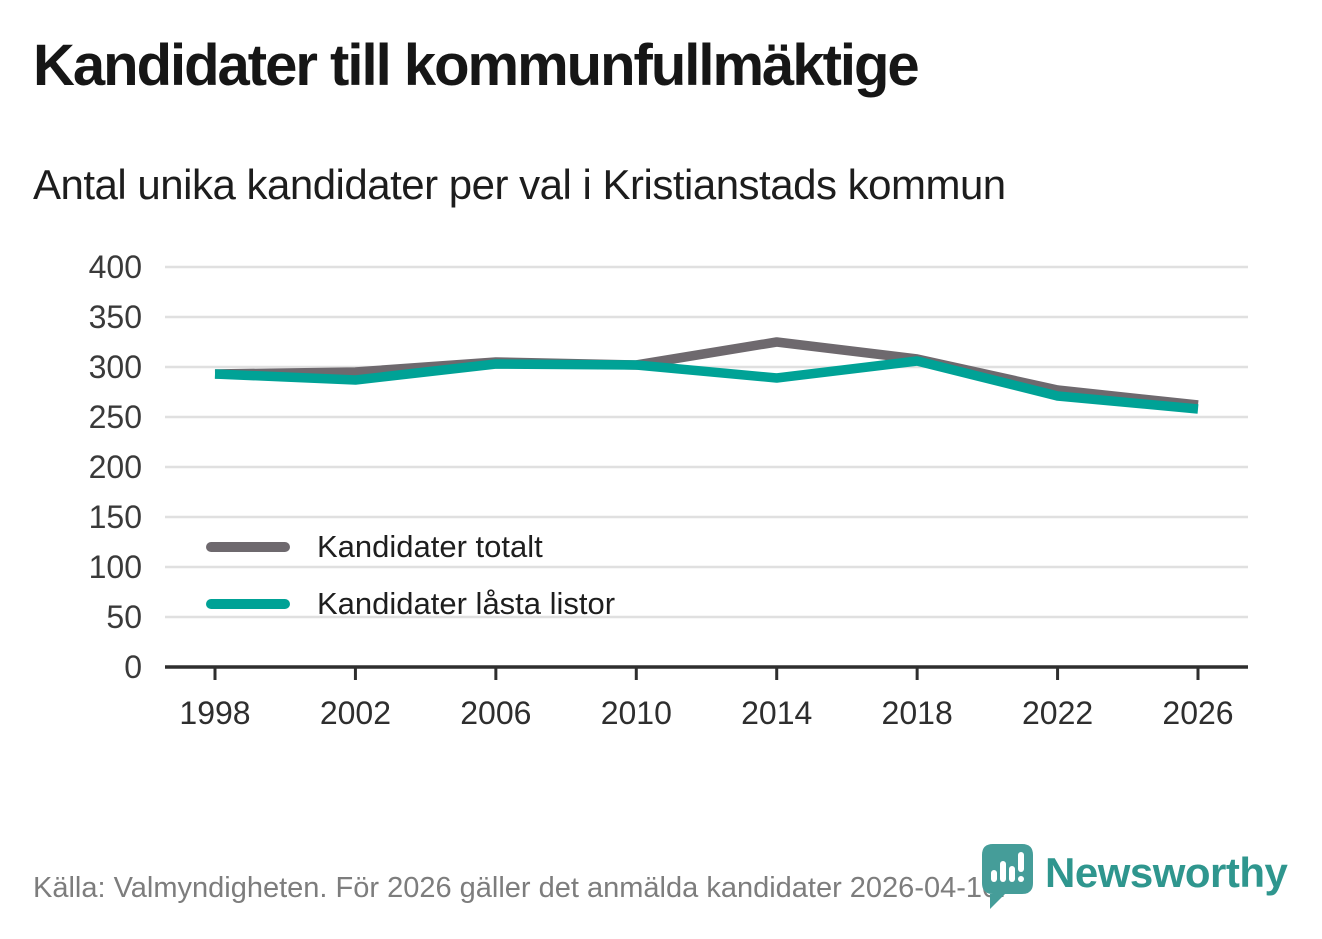 This screenshot has height=939, width=1322. Describe the element at coordinates (115, 317) in the screenshot. I see `svg-text: 350` at that location.